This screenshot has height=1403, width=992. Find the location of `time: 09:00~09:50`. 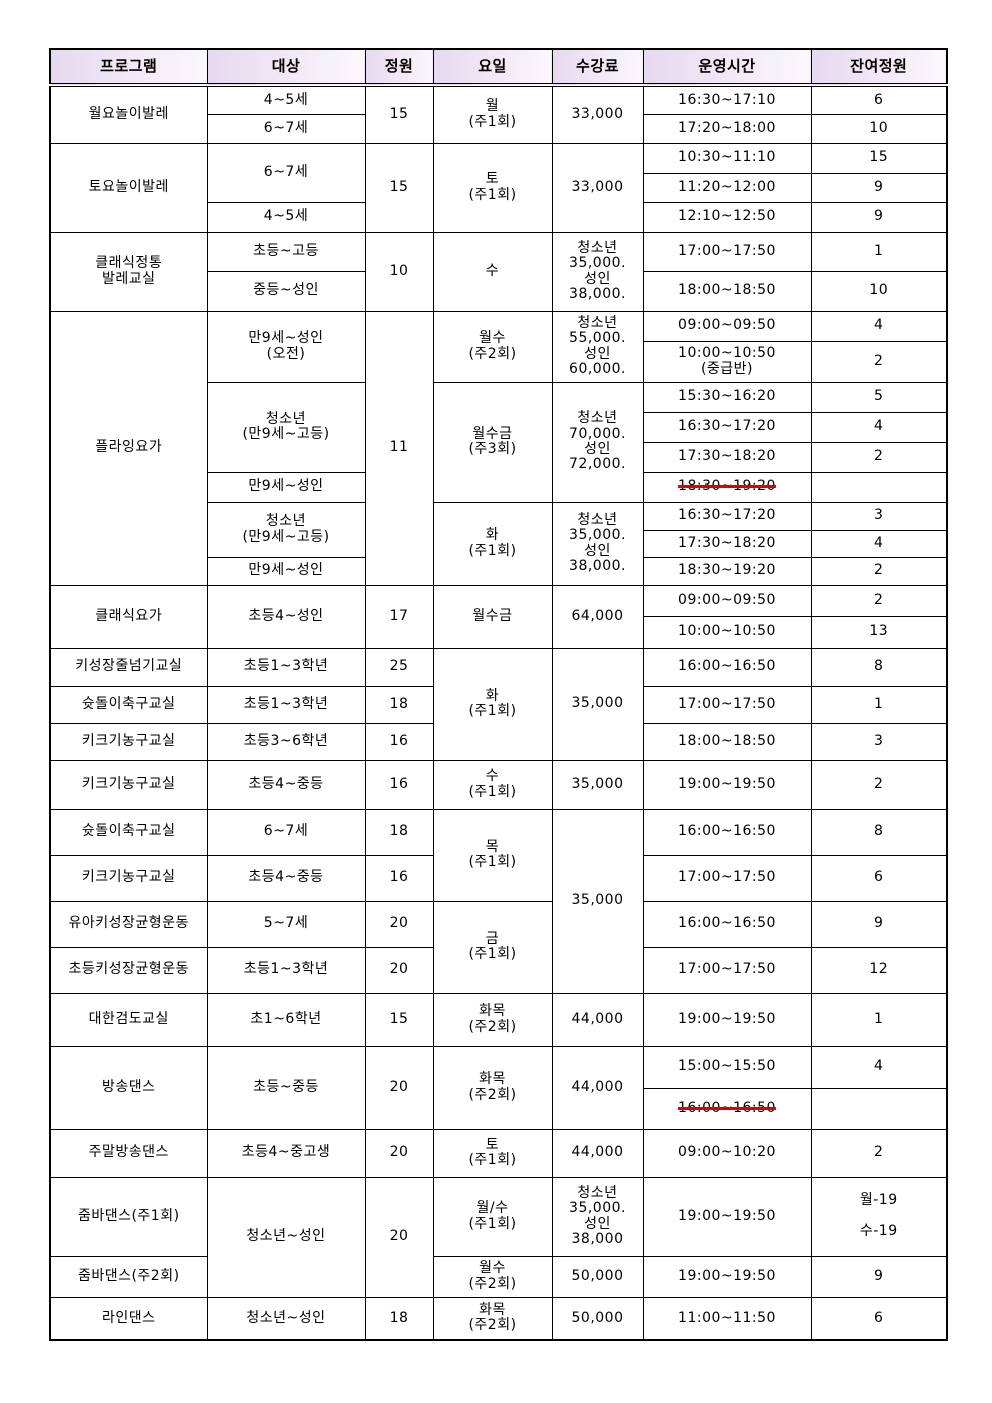

time: 09:00~09:50 is located at coordinates (727, 600).